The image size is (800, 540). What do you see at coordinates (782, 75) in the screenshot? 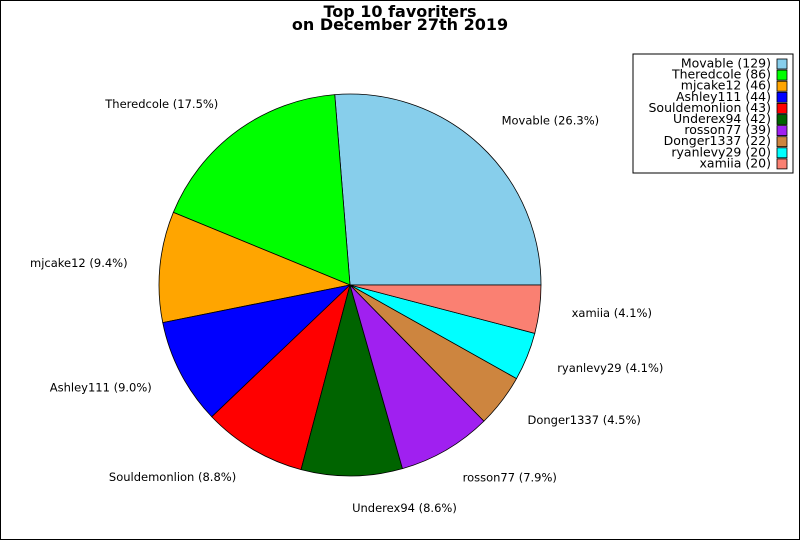
I see `legend-swatch-theredcole` at bounding box center [782, 75].